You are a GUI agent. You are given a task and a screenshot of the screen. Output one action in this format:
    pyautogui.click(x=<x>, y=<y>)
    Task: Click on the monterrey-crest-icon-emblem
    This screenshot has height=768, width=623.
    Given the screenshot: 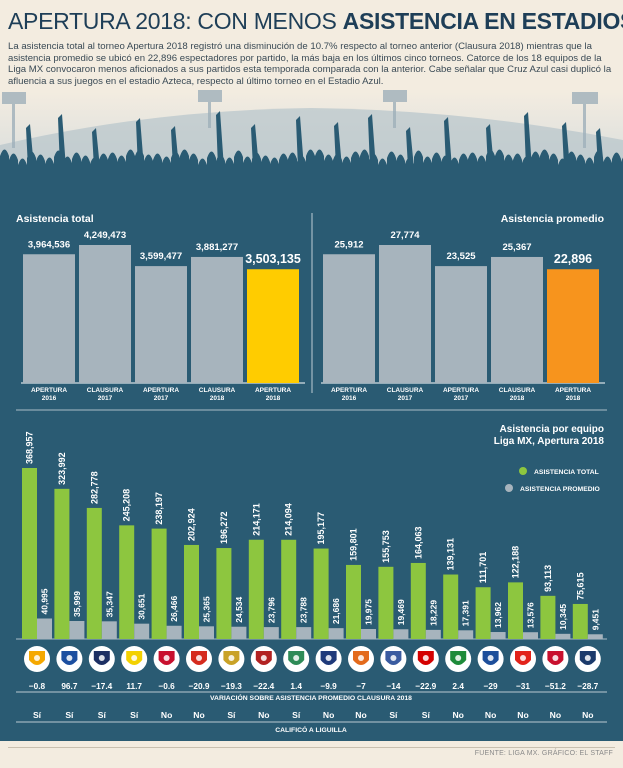 What is the action you would take?
    pyautogui.click(x=101, y=658)
    